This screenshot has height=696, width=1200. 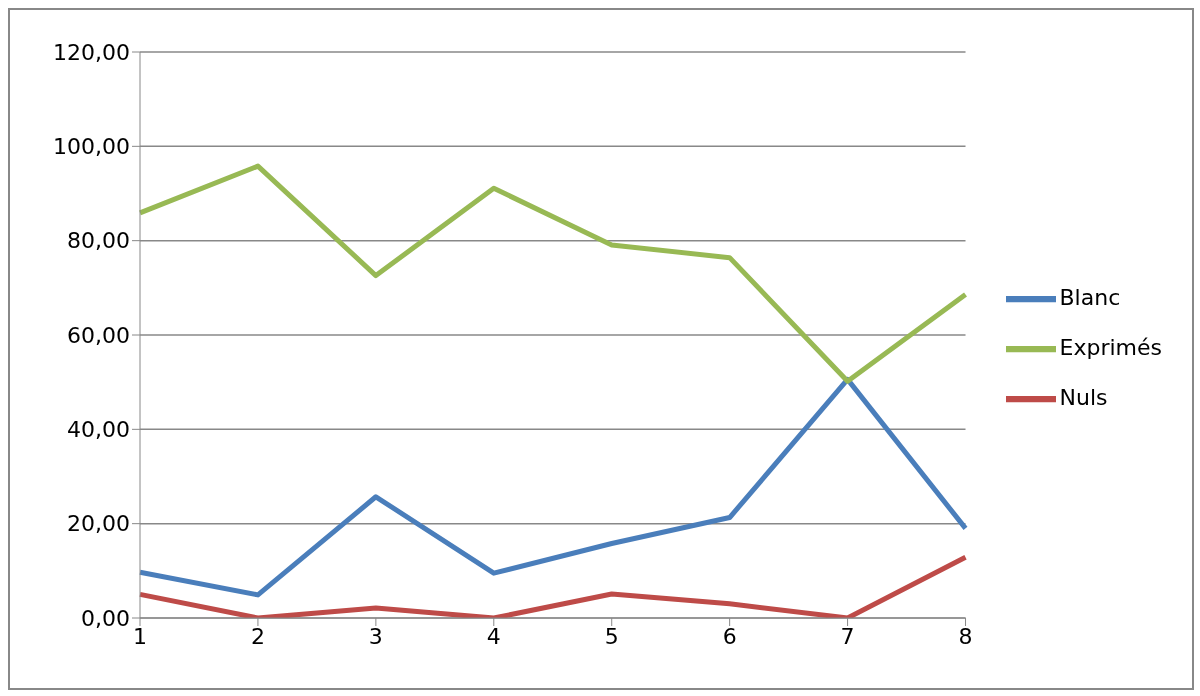 What do you see at coordinates (98, 524) in the screenshot?
I see `y-tick-label: 20,00` at bounding box center [98, 524].